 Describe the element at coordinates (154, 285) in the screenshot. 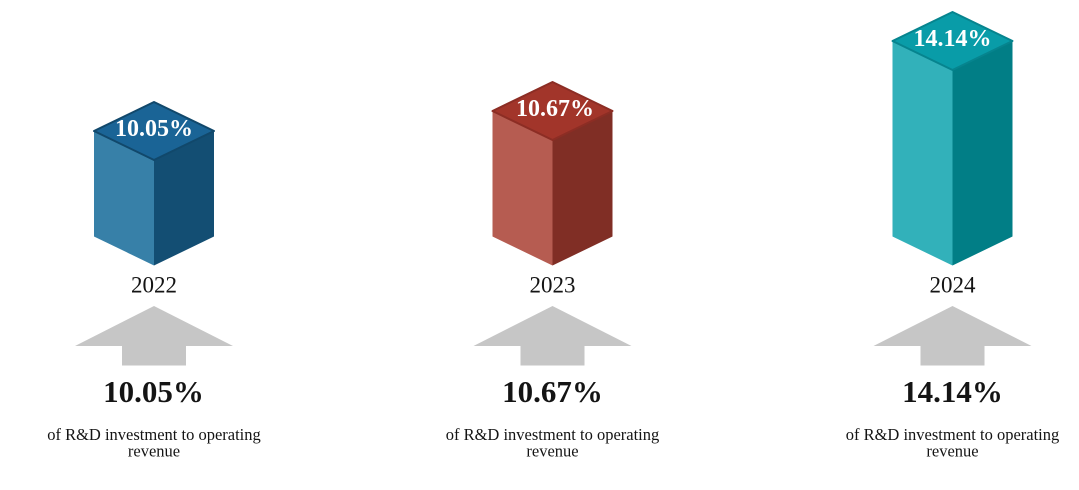

I see `svg-text: 2022` at that location.